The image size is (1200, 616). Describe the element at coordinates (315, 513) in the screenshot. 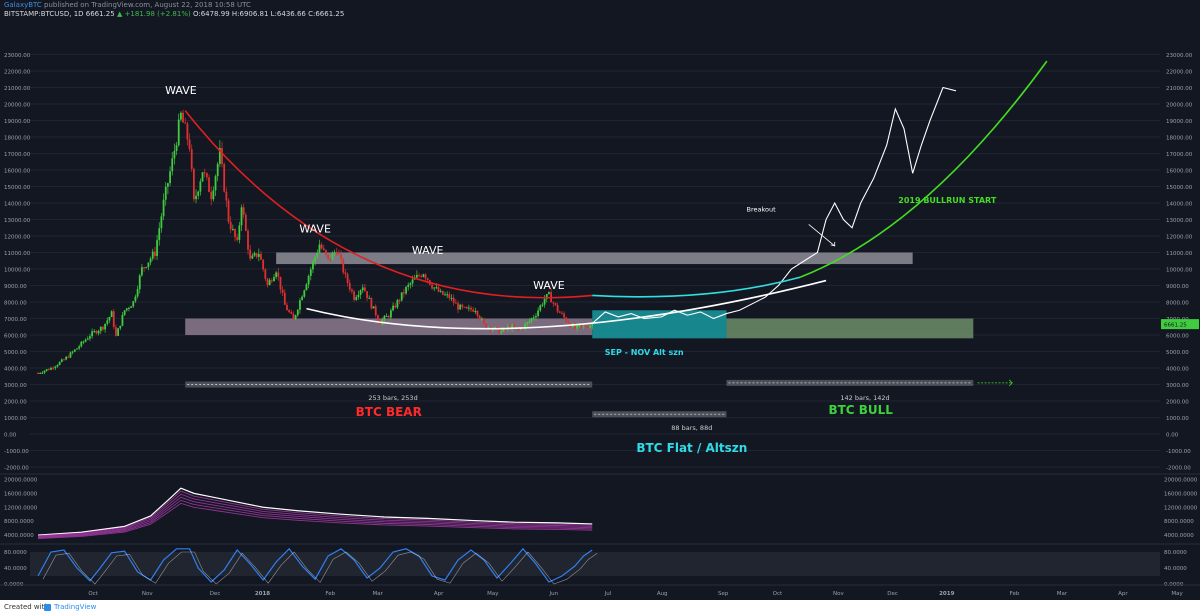

I see `ind1-line` at that location.